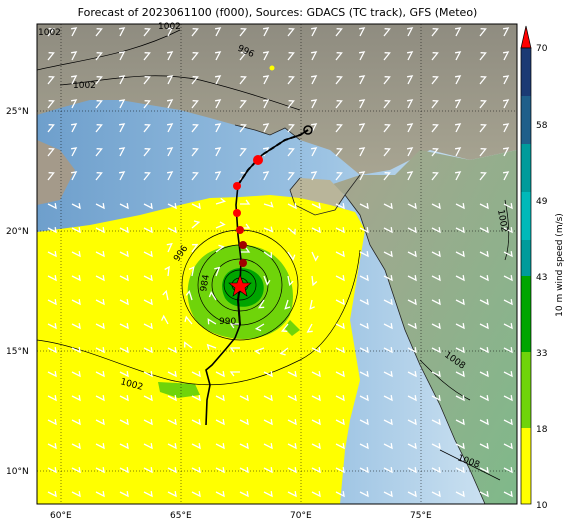 The width and height of the screenshot is (575, 528). I want to click on colorbar-tick: 49, so click(542, 202).